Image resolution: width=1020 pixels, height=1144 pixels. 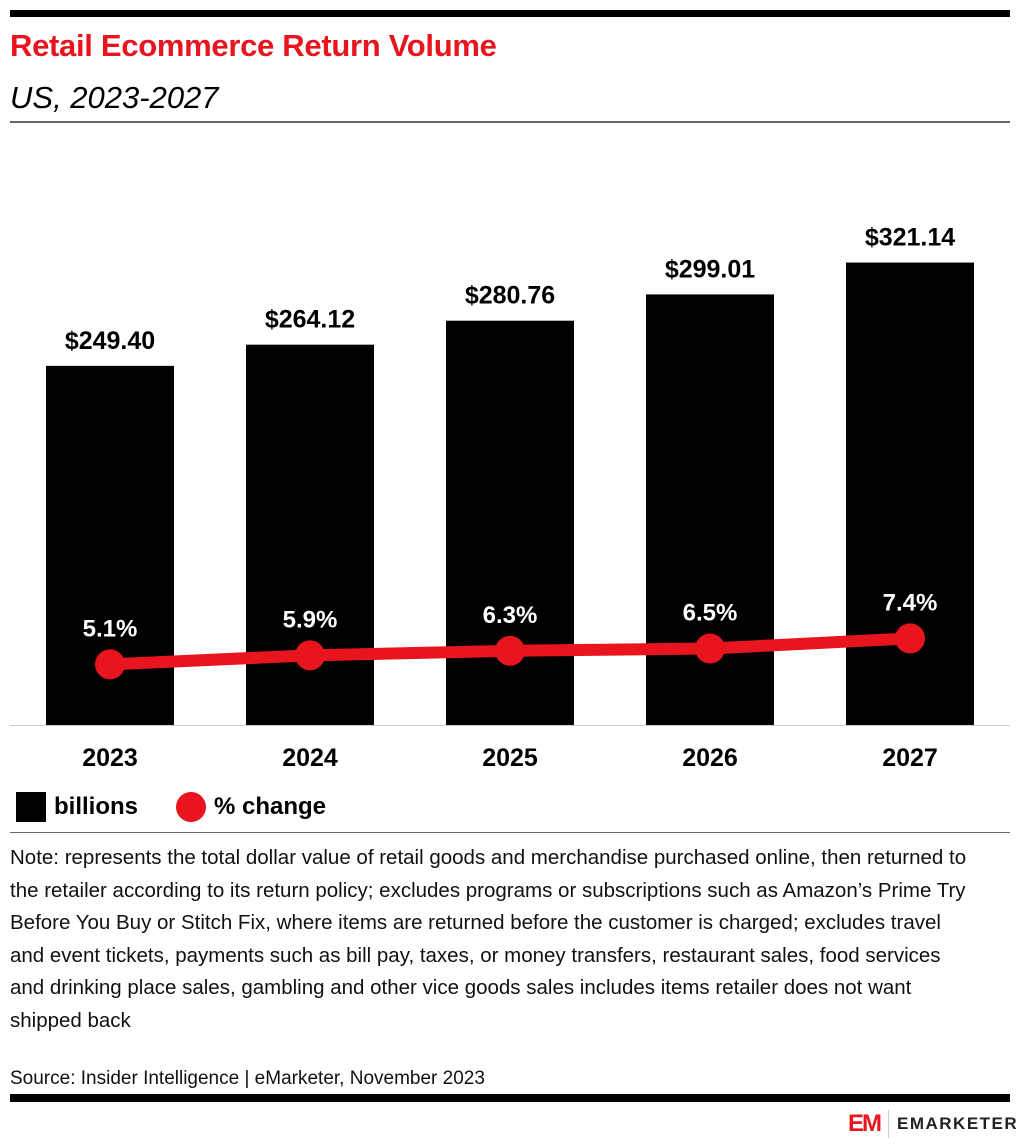 What do you see at coordinates (910, 238) in the screenshot?
I see `bar-value-label: $321.14` at bounding box center [910, 238].